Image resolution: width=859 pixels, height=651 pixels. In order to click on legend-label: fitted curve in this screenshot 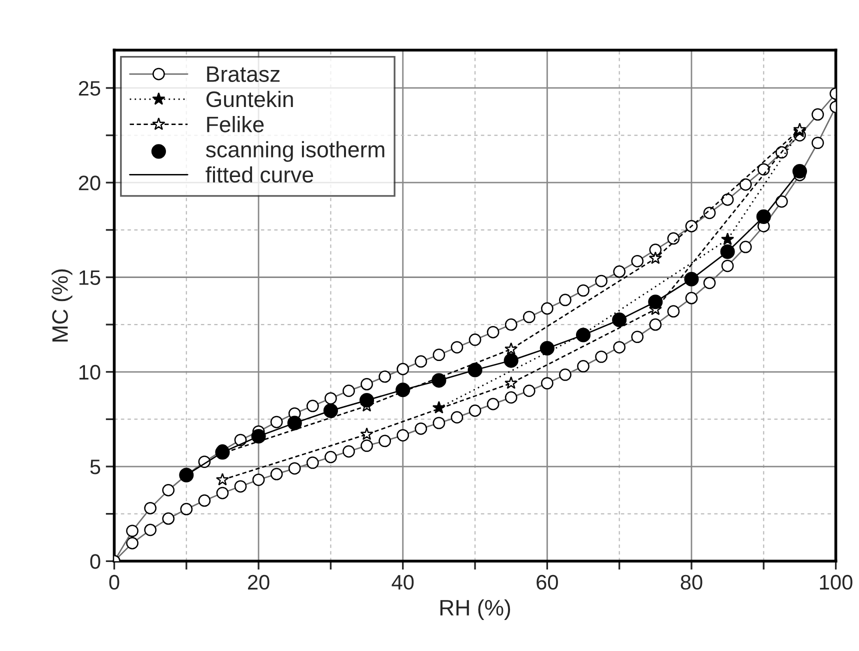, I will do `click(260, 174)`.